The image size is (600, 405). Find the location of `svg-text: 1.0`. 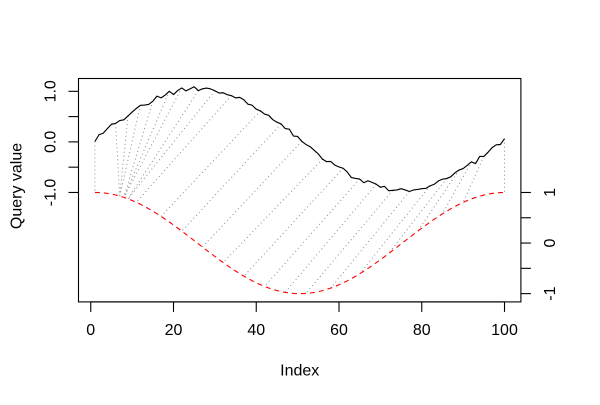

svg-text: 1.0 is located at coordinates (51, 91).